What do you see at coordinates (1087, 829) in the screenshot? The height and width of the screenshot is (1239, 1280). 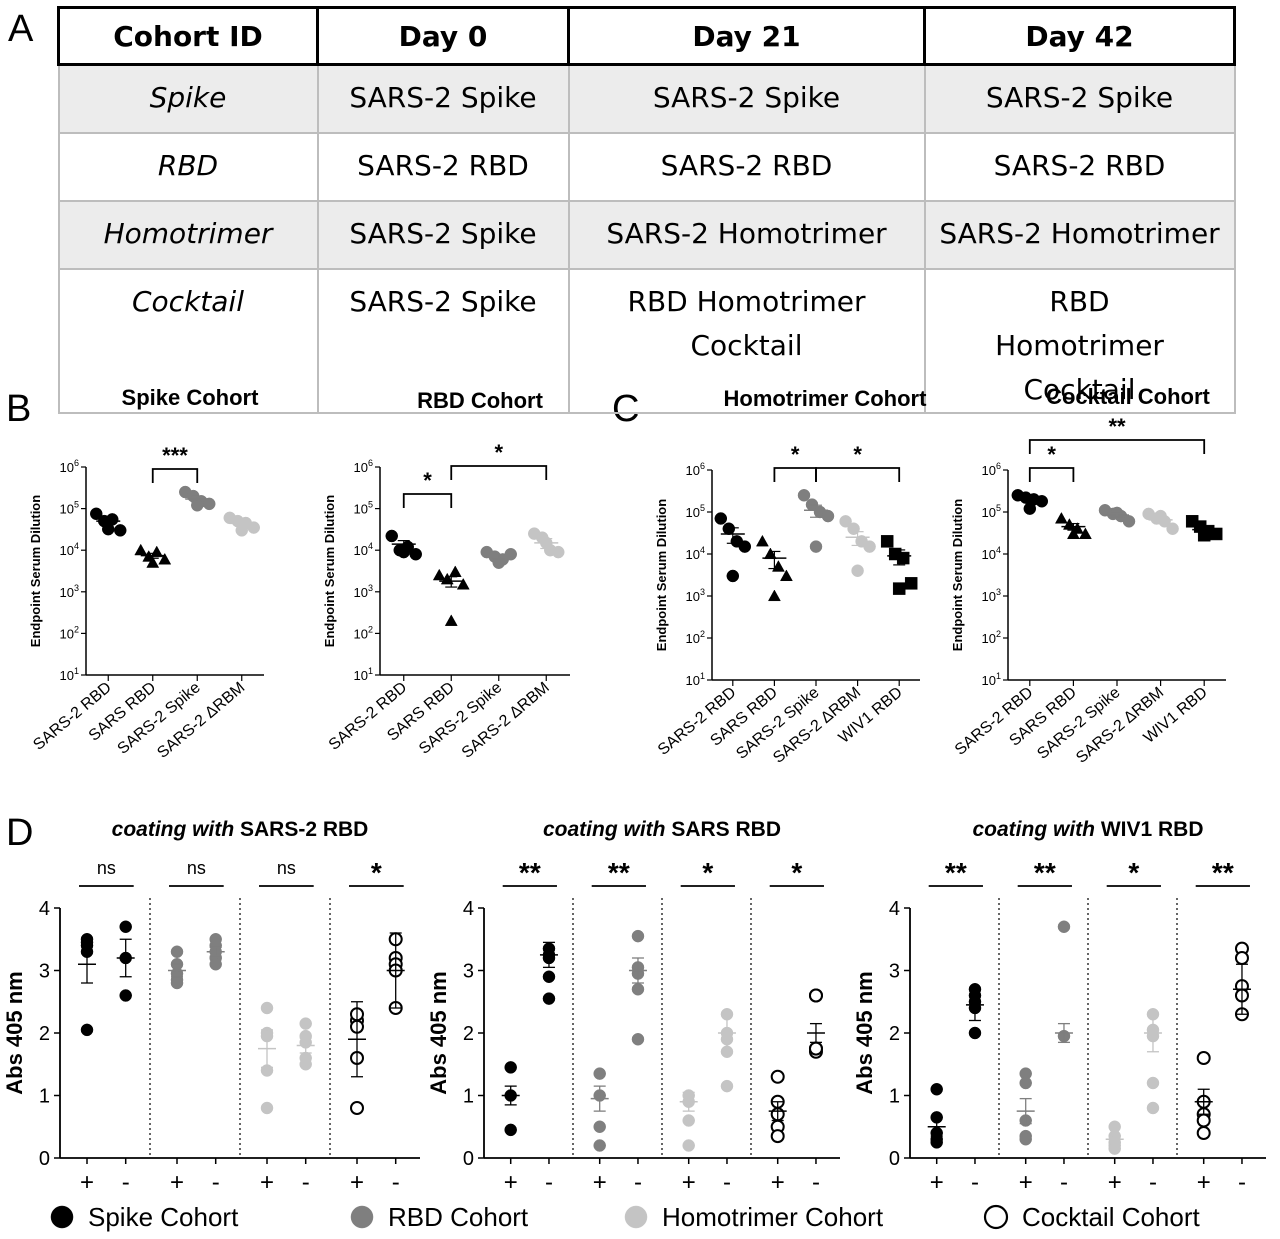 I see `chart-title: coating with WIV1 RBD` at bounding box center [1087, 829].